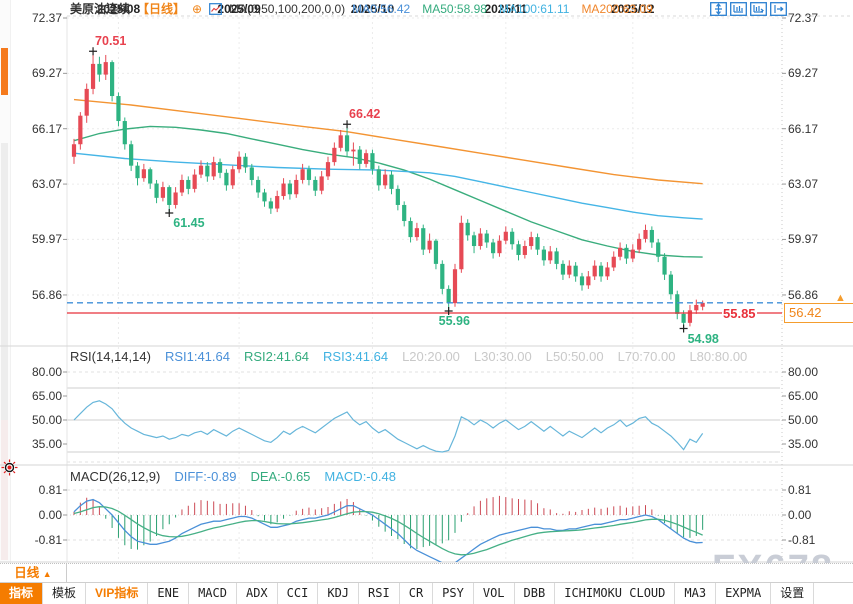 This screenshot has height=604, width=853. Describe the element at coordinates (758, 9) in the screenshot. I see `fit-horizontal-icon` at that location.